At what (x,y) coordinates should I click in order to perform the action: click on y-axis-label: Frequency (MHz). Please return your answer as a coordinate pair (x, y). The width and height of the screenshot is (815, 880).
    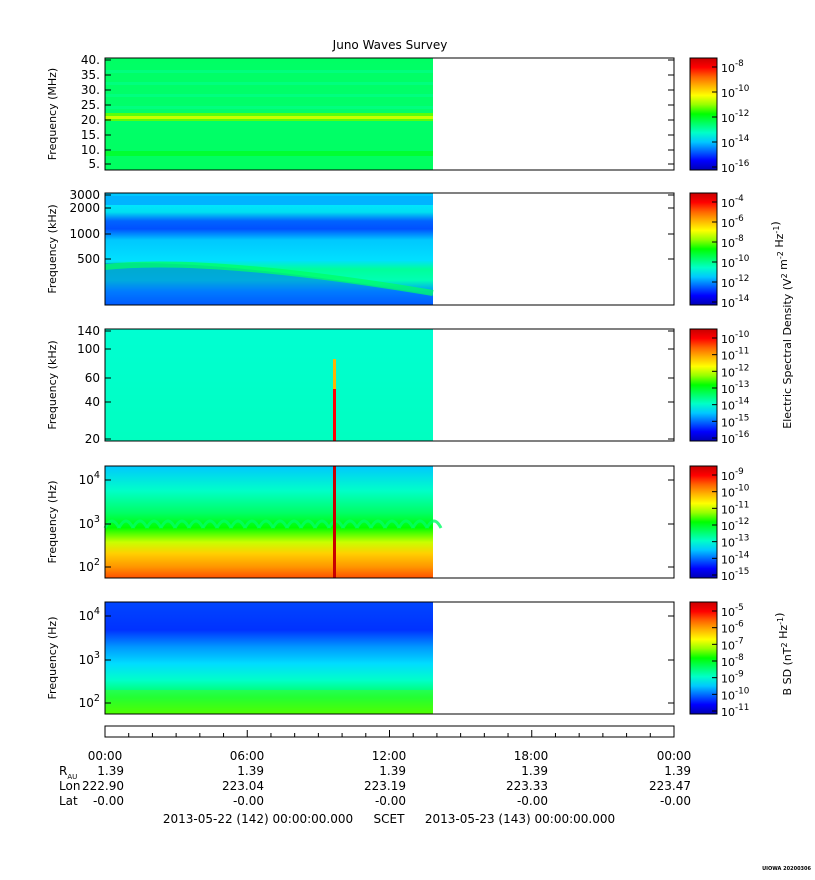
    Looking at the image, I should click on (52, 114).